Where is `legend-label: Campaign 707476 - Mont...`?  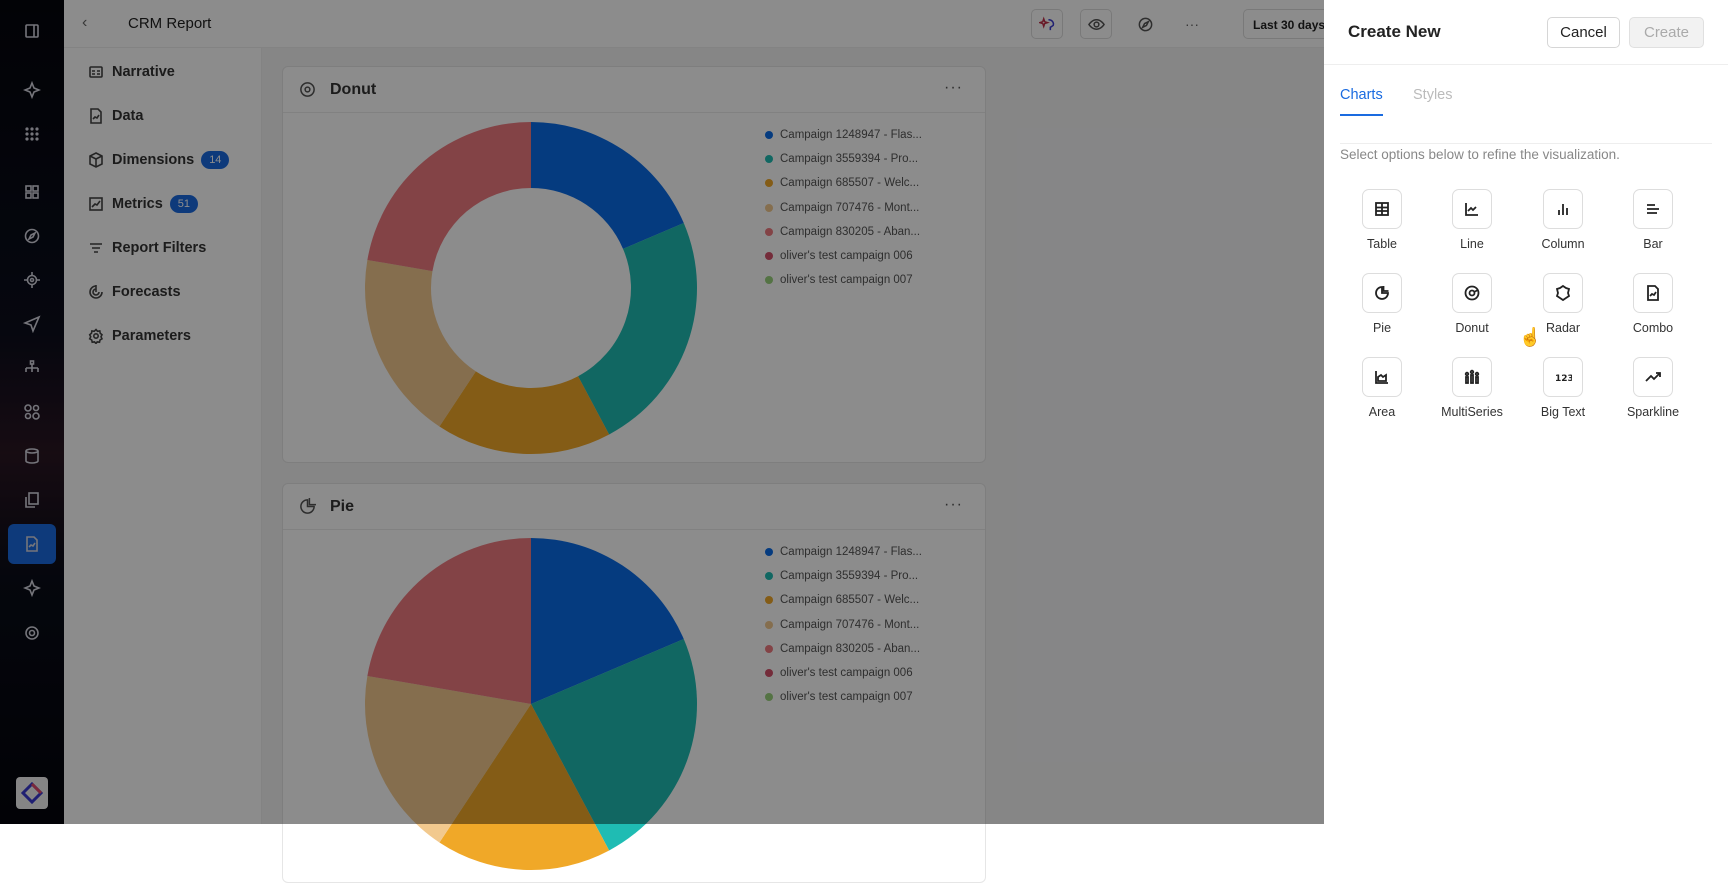
legend-label: Campaign 707476 - Mont... is located at coordinates (850, 207).